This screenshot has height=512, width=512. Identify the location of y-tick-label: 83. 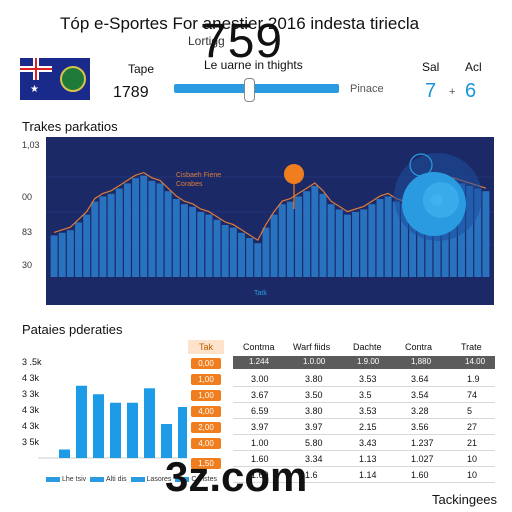
(27, 232).